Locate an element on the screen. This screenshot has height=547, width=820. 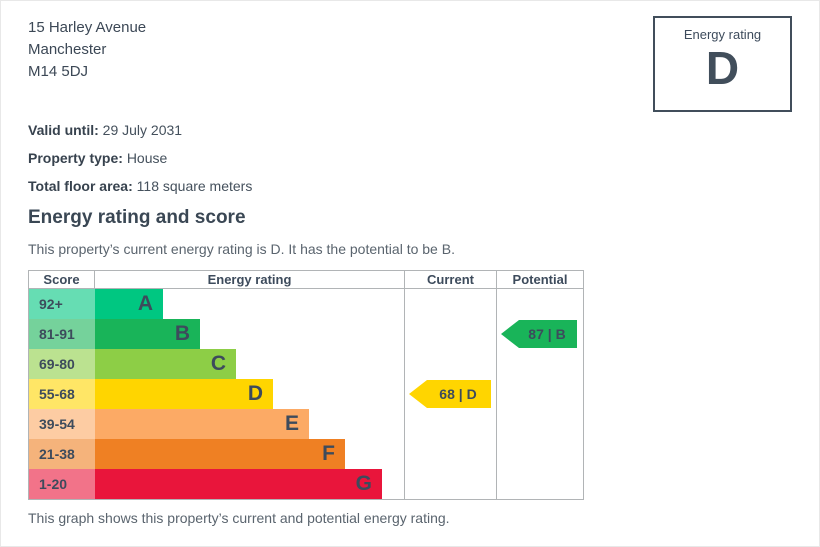
detail-floor-area-label: Total floor area: is located at coordinates (80, 186).